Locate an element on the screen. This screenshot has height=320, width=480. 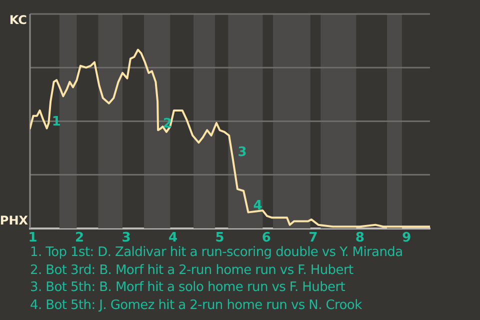
x-tick-label: 1 is located at coordinates (33, 238).